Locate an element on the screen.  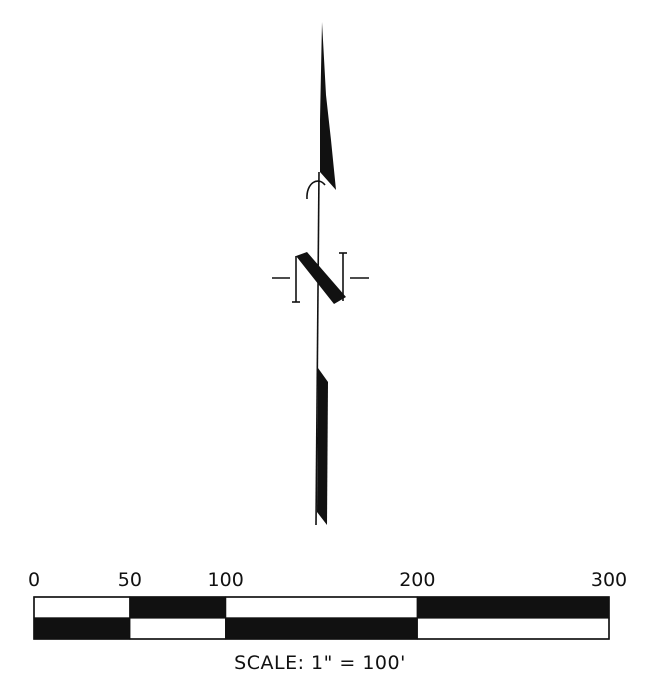
scale-tick-label: 50 is located at coordinates (130, 580).